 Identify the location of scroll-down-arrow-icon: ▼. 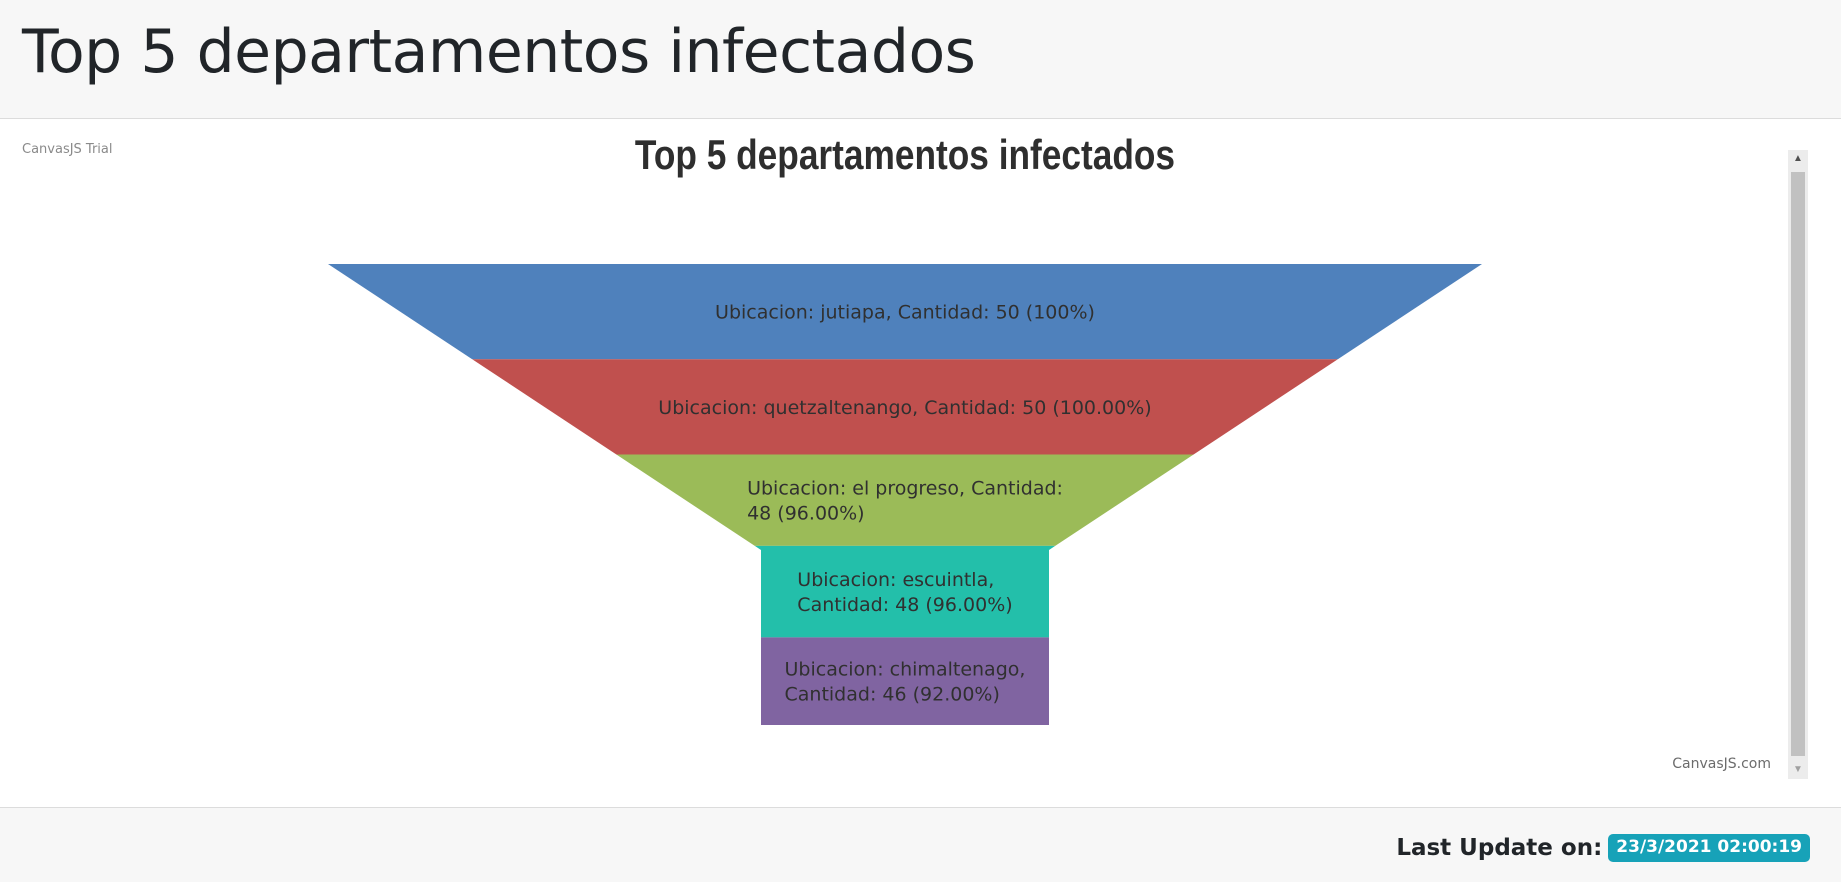
(1798, 769).